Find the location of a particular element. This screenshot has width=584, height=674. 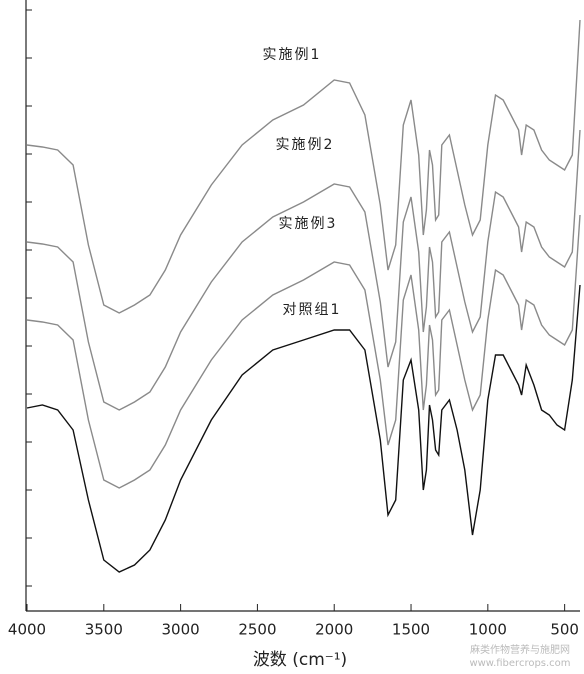

x-axis-label: 波数 (cm⁻¹) is located at coordinates (300, 660).